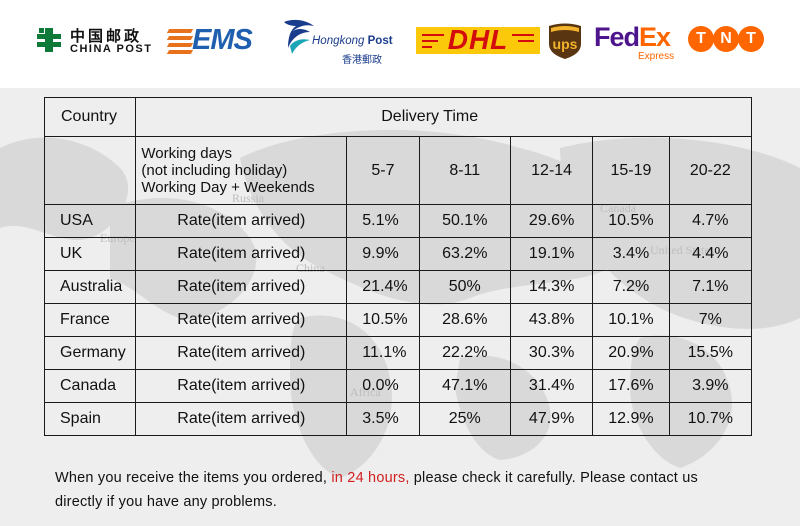 The width and height of the screenshot is (800, 526). What do you see at coordinates (710, 419) in the screenshot?
I see `rate-value-cell: 10.7%` at bounding box center [710, 419].